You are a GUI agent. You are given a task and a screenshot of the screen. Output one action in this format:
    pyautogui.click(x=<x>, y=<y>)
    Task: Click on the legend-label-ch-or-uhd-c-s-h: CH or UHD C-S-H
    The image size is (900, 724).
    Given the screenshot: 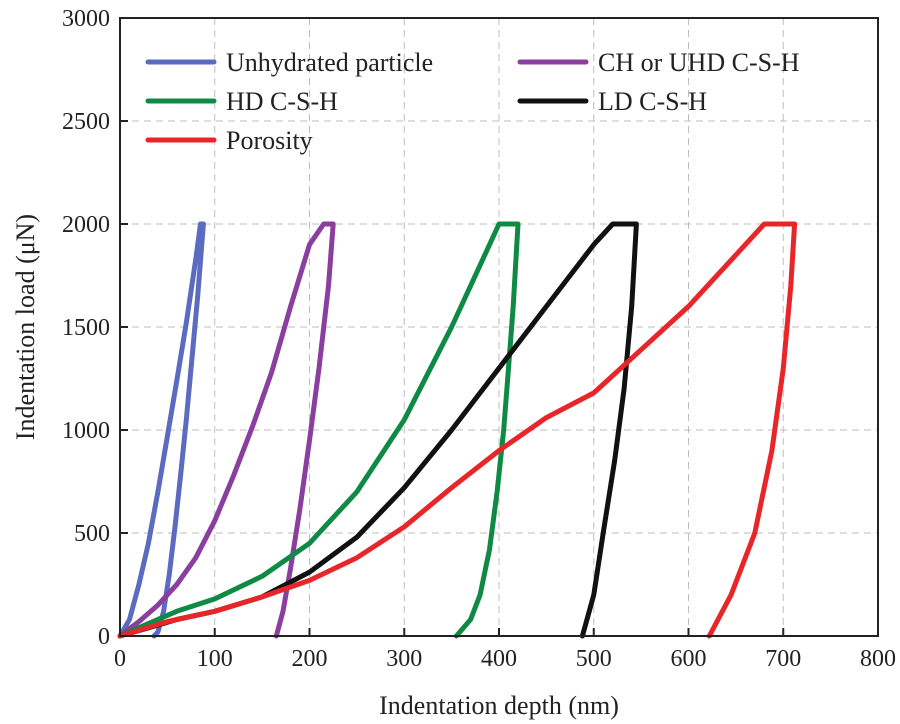 What is the action you would take?
    pyautogui.click(x=699, y=62)
    